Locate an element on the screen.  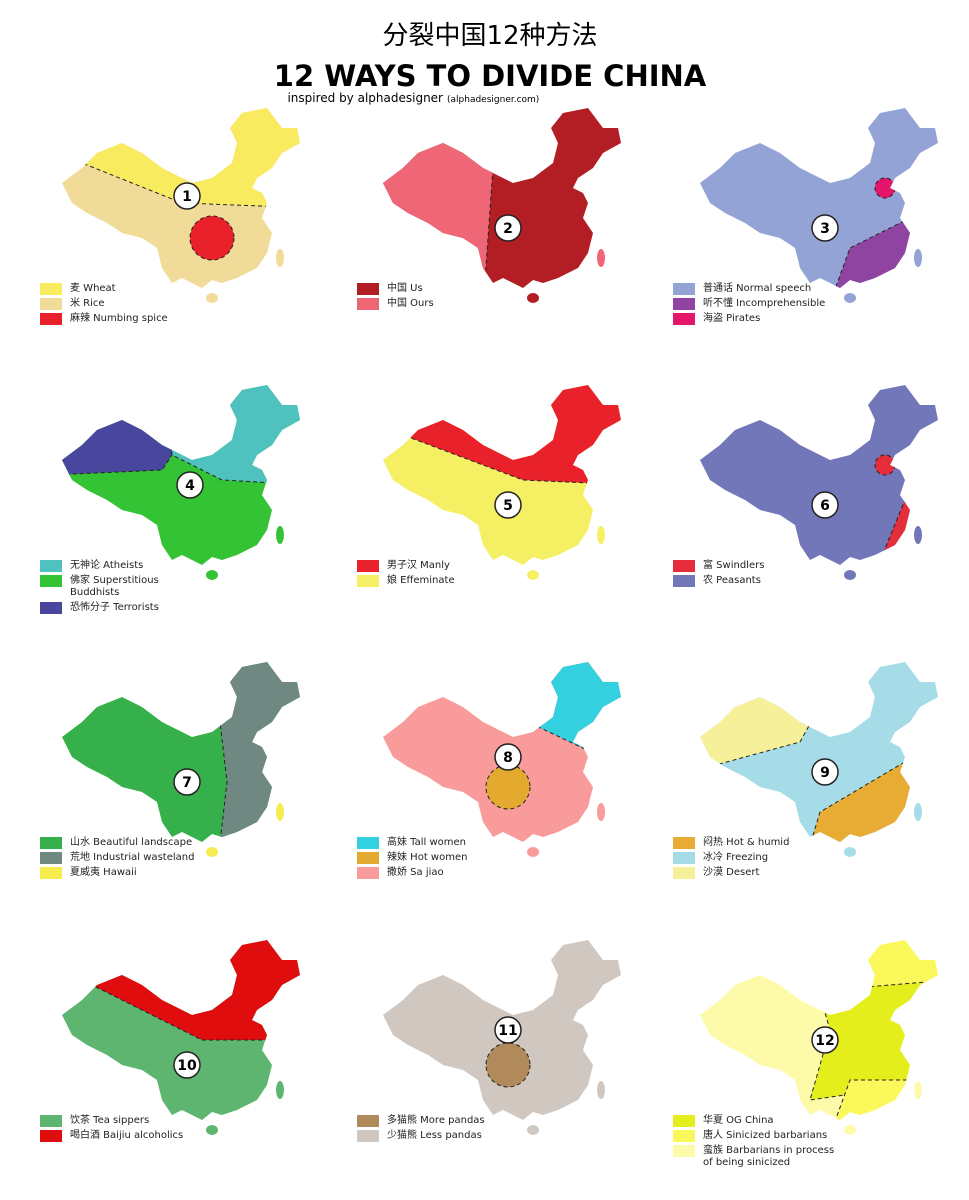
map: 11 is located at coordinates (502, 1037).